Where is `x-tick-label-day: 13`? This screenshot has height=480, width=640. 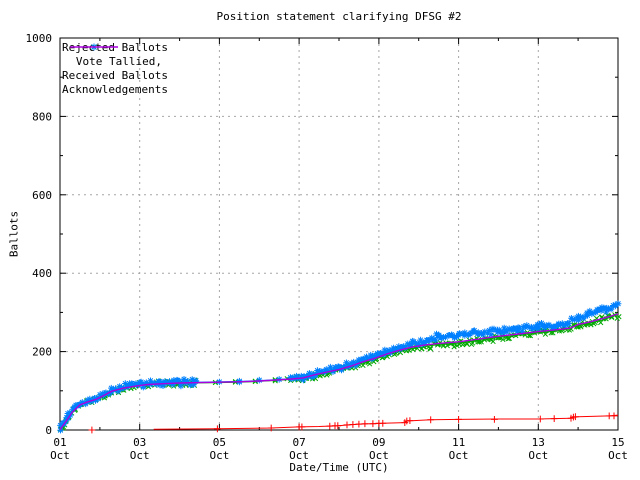
x-tick-label-day: 13 is located at coordinates (538, 442).